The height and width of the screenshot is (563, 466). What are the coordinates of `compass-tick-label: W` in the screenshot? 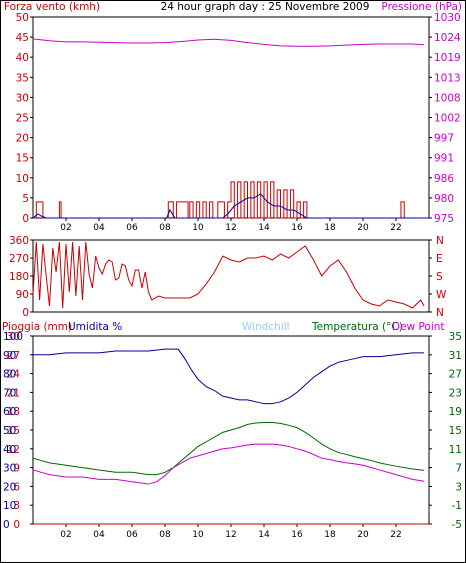 It's located at (441, 295).